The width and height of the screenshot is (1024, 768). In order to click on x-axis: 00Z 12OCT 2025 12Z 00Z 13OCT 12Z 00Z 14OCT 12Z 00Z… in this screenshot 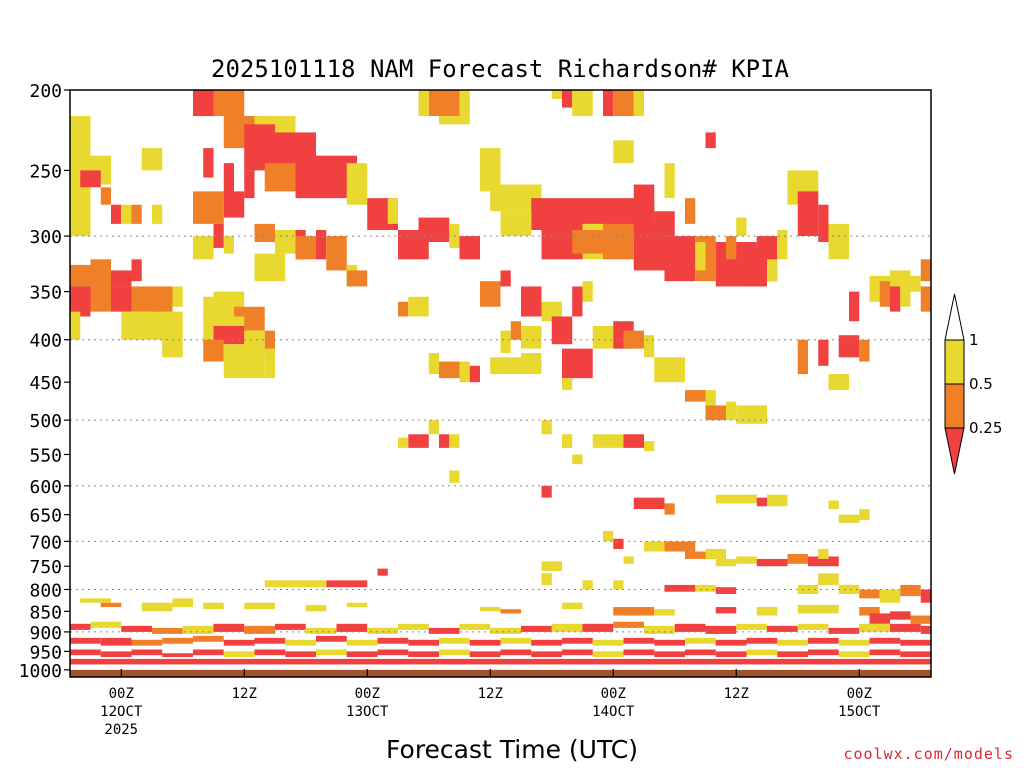, I will do `click(490, 703)`.